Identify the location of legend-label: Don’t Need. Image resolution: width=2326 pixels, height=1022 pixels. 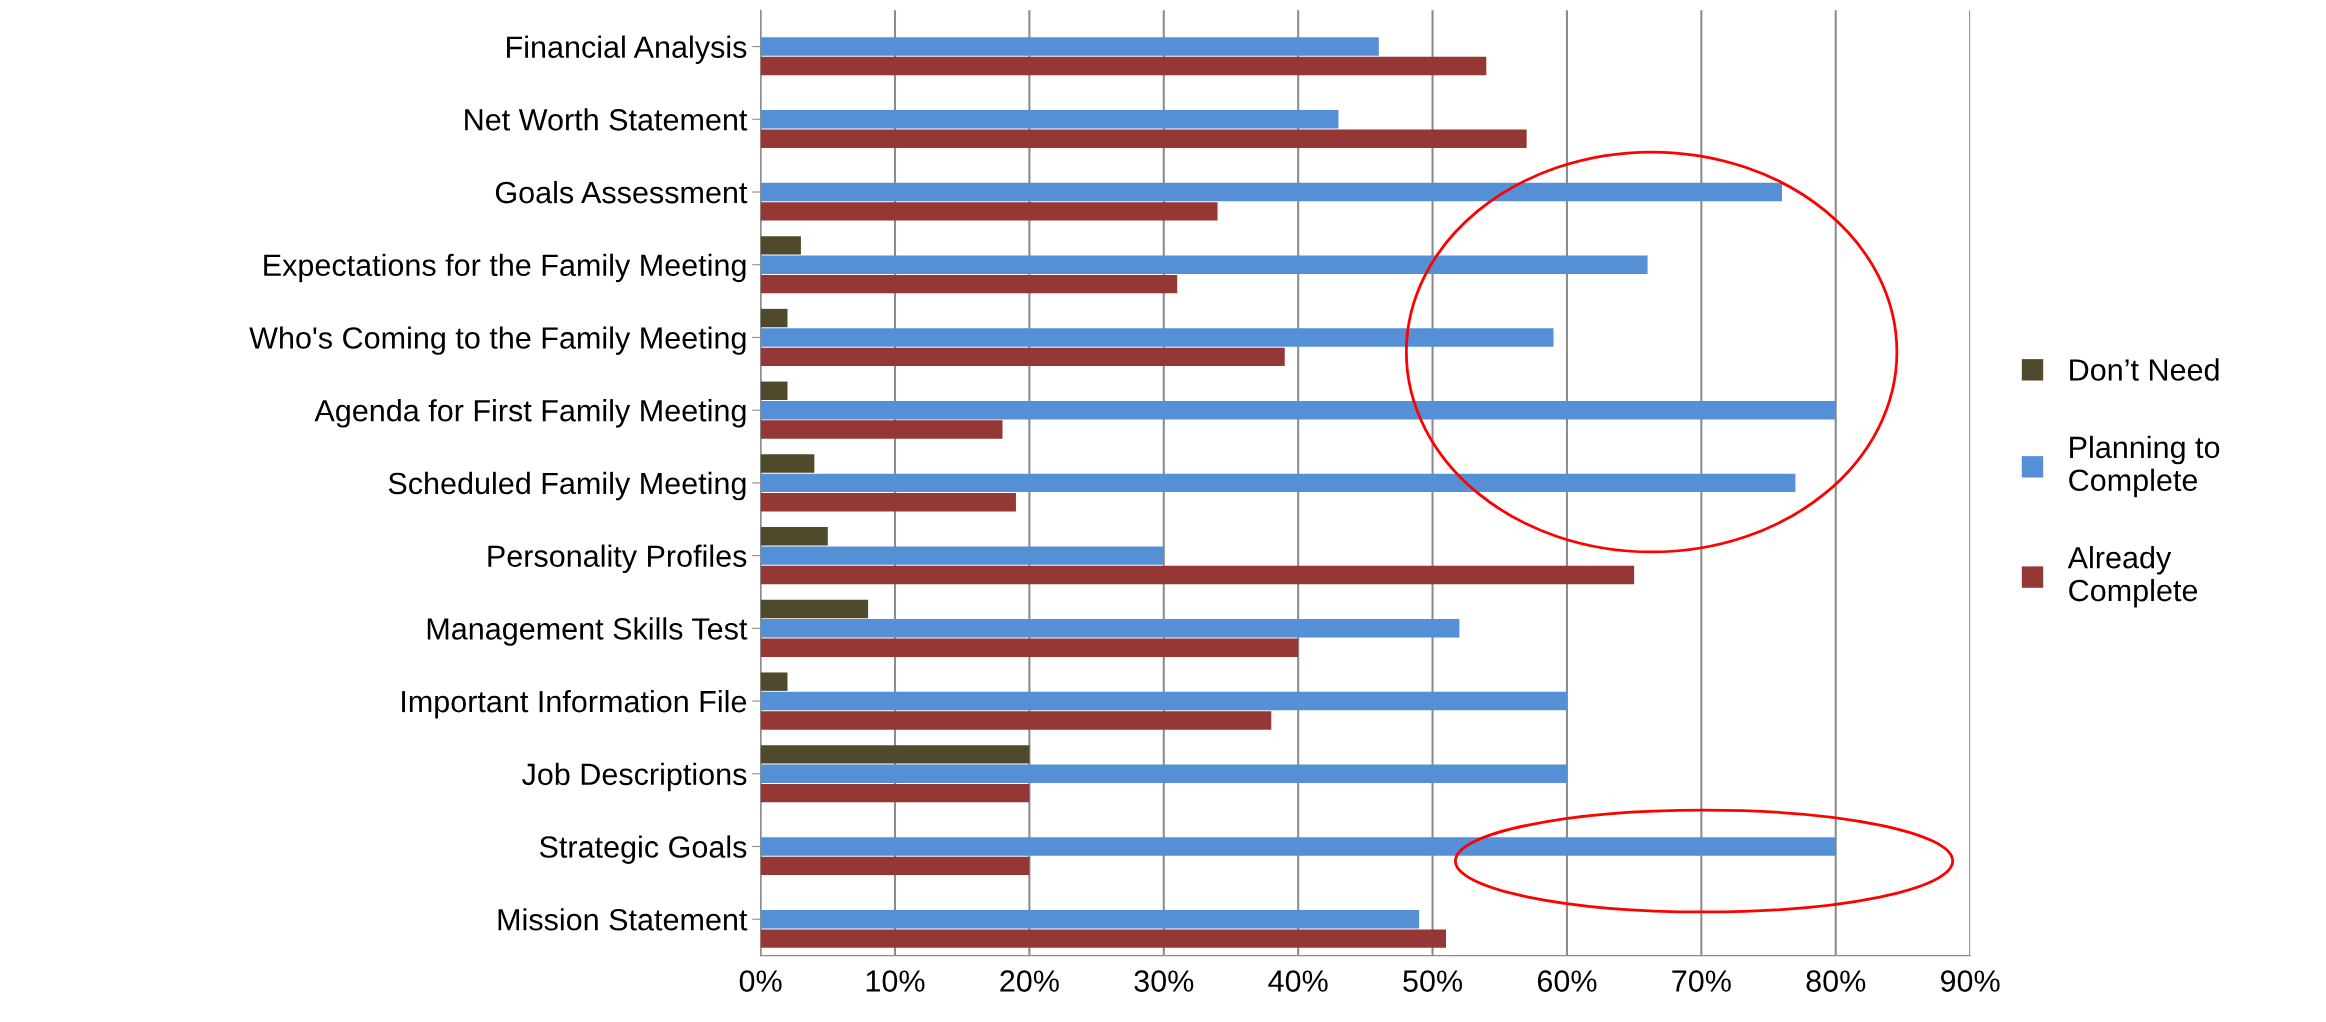
(2144, 369).